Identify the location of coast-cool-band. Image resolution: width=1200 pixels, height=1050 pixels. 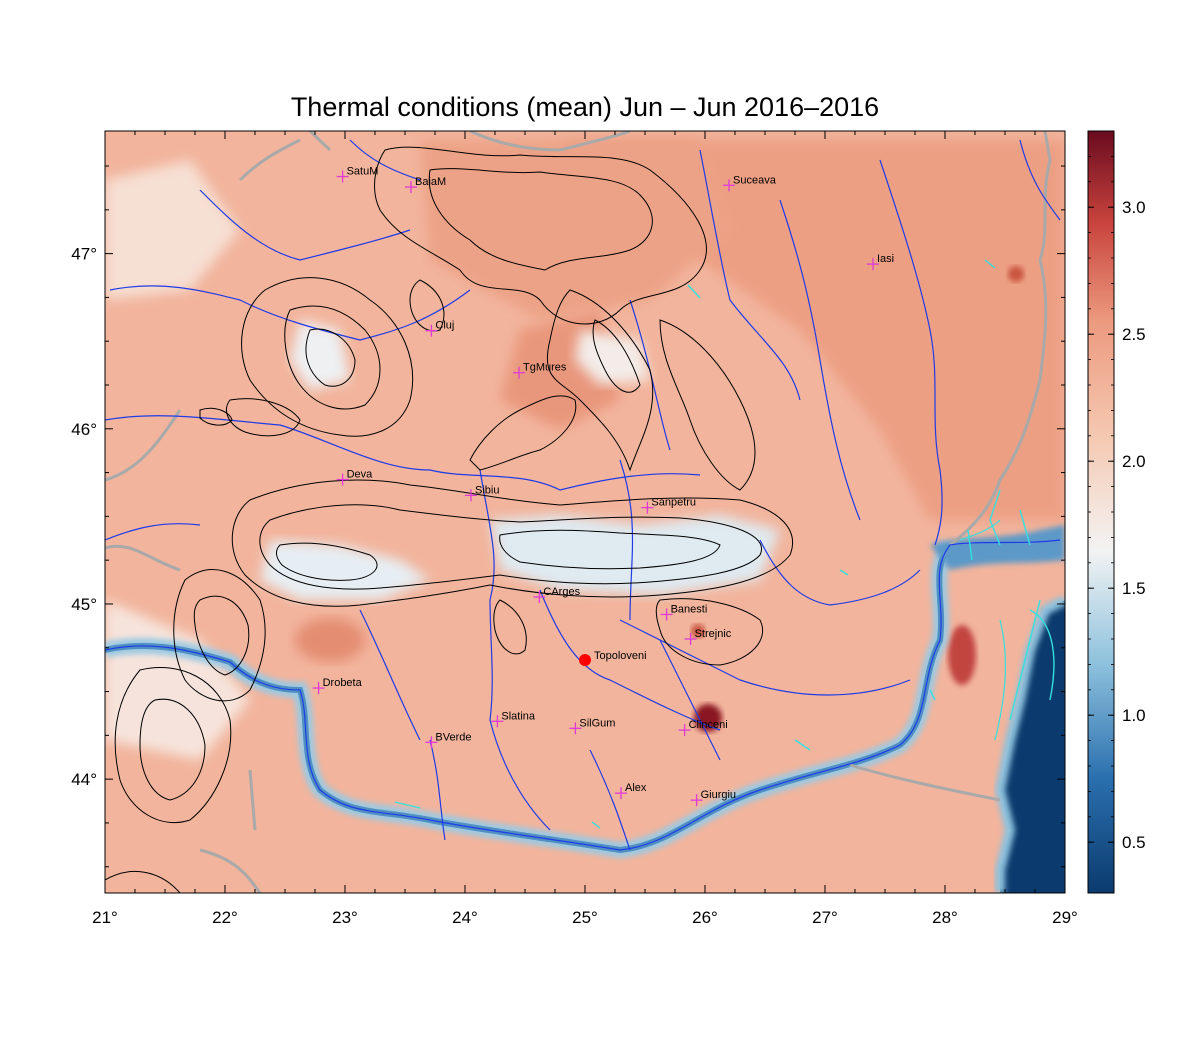
(1029, 744).